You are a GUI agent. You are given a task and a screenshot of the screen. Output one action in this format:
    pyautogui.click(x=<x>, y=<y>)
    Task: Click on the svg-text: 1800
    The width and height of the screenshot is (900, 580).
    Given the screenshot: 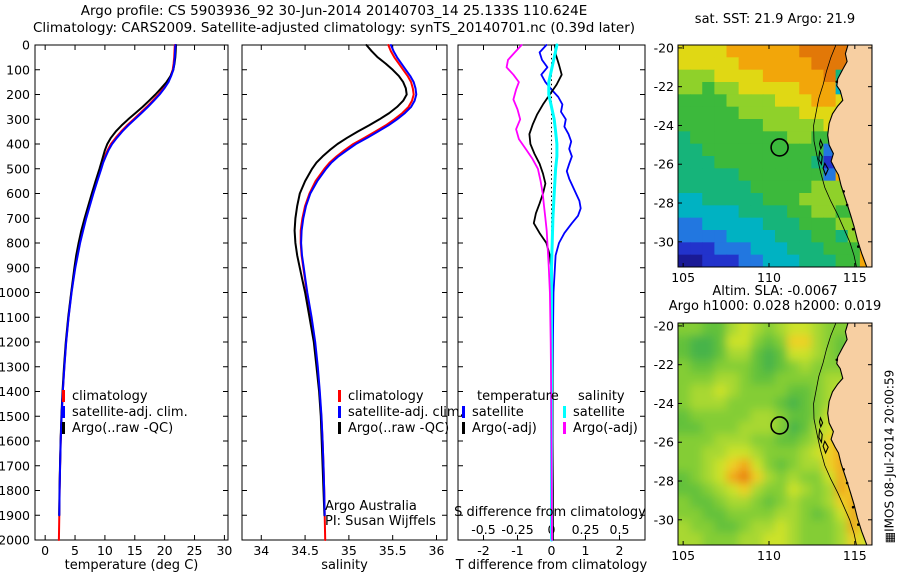 What is the action you would take?
    pyautogui.click(x=15, y=490)
    